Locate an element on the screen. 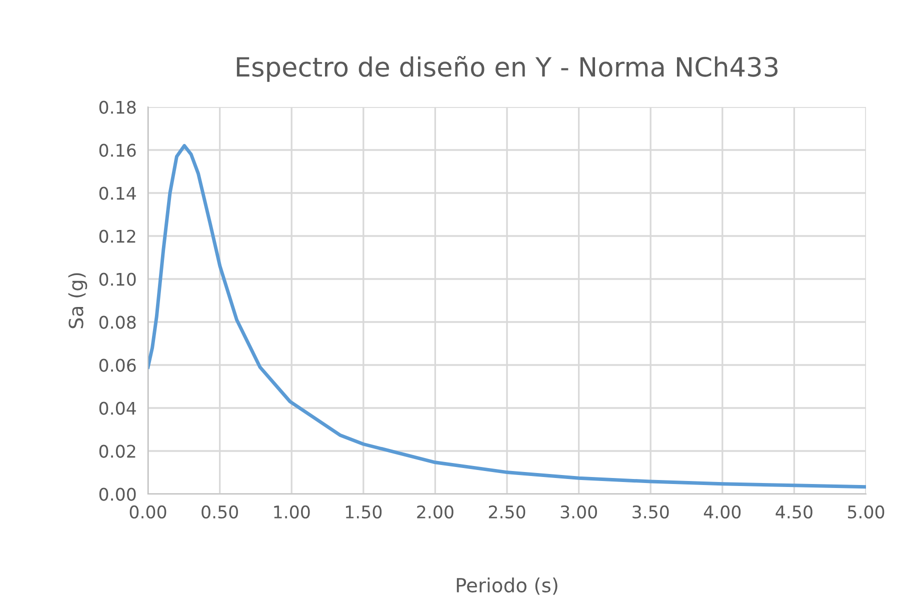  x-tick-label: 3.50 is located at coordinates (650, 512).